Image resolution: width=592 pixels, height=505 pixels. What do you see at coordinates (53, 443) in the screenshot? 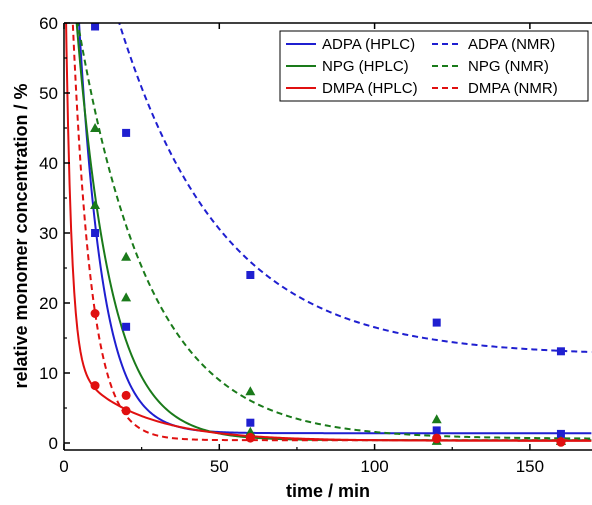
I see `y-tick-label: 0` at bounding box center [53, 443].